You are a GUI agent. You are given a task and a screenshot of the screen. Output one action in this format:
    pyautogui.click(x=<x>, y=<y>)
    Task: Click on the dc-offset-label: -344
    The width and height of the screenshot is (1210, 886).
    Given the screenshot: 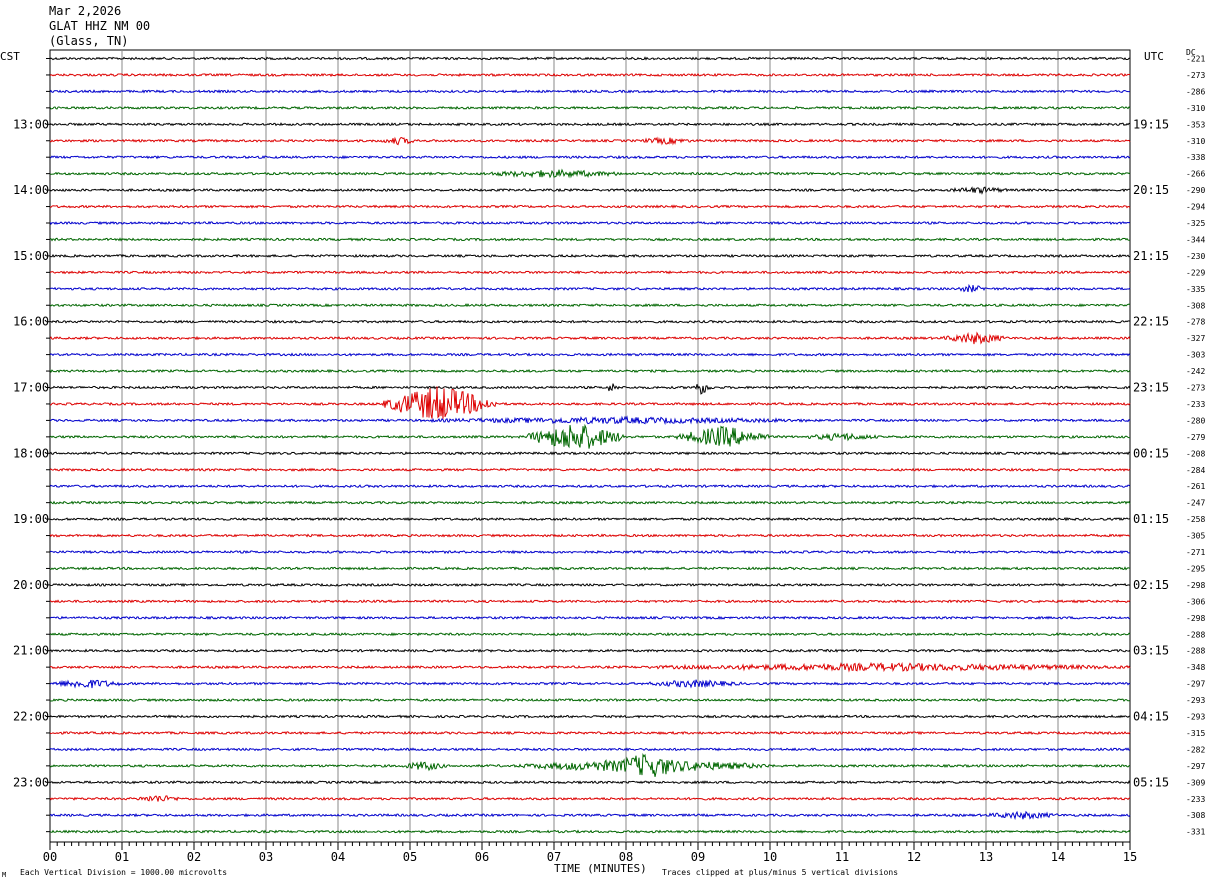 What is the action you would take?
    pyautogui.click(x=1195, y=239)
    